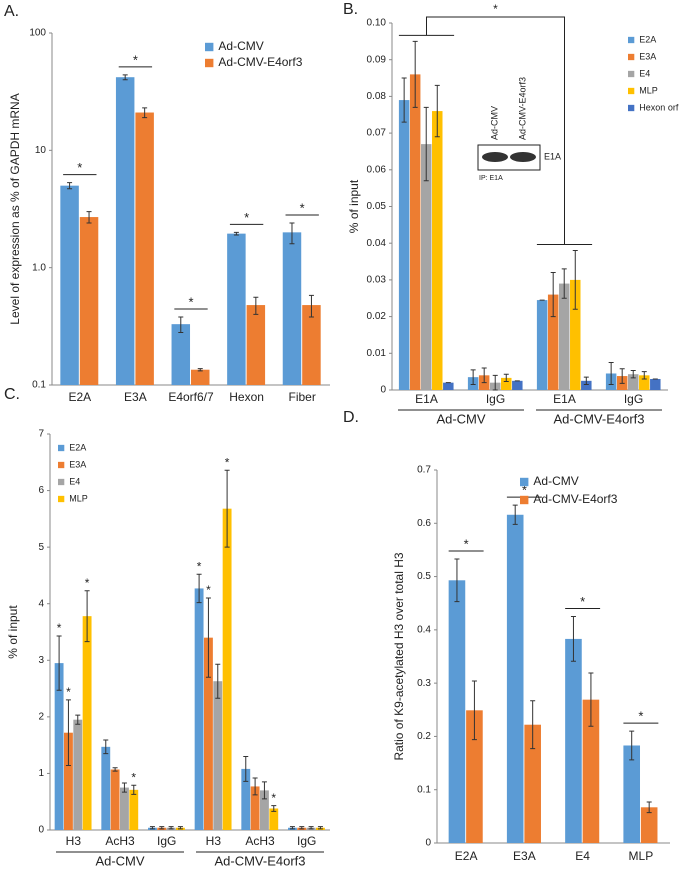 The width and height of the screenshot is (680, 874). I want to click on y-tick-label: 0.07, so click(377, 133).